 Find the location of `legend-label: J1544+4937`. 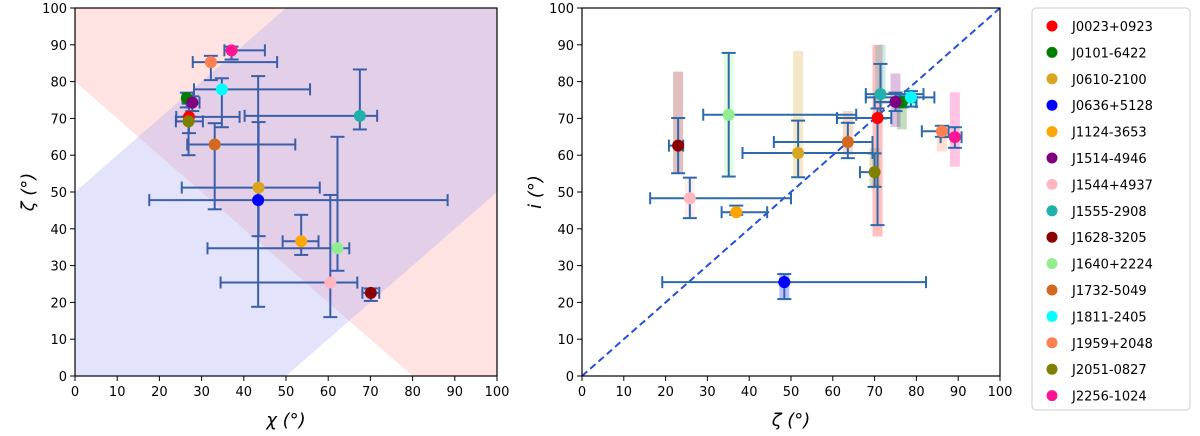

legend-label: J1544+4937 is located at coordinates (1112, 185).